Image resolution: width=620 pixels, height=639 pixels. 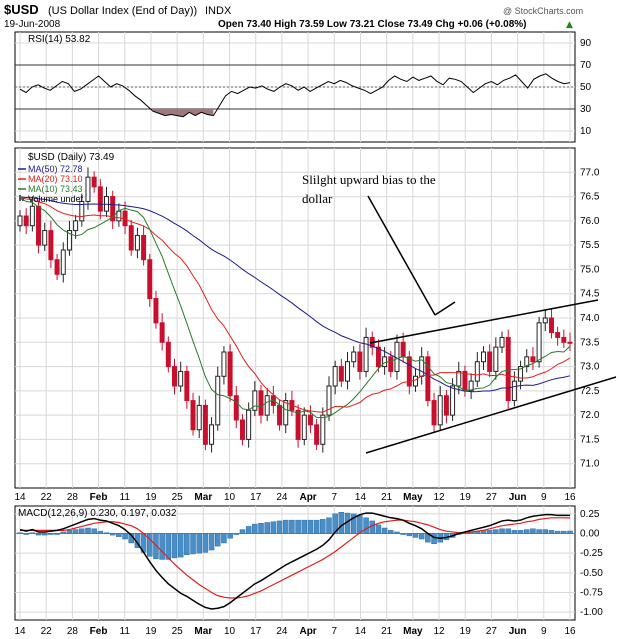 I want to click on up-arrow-icon: ▲, so click(x=569, y=25).